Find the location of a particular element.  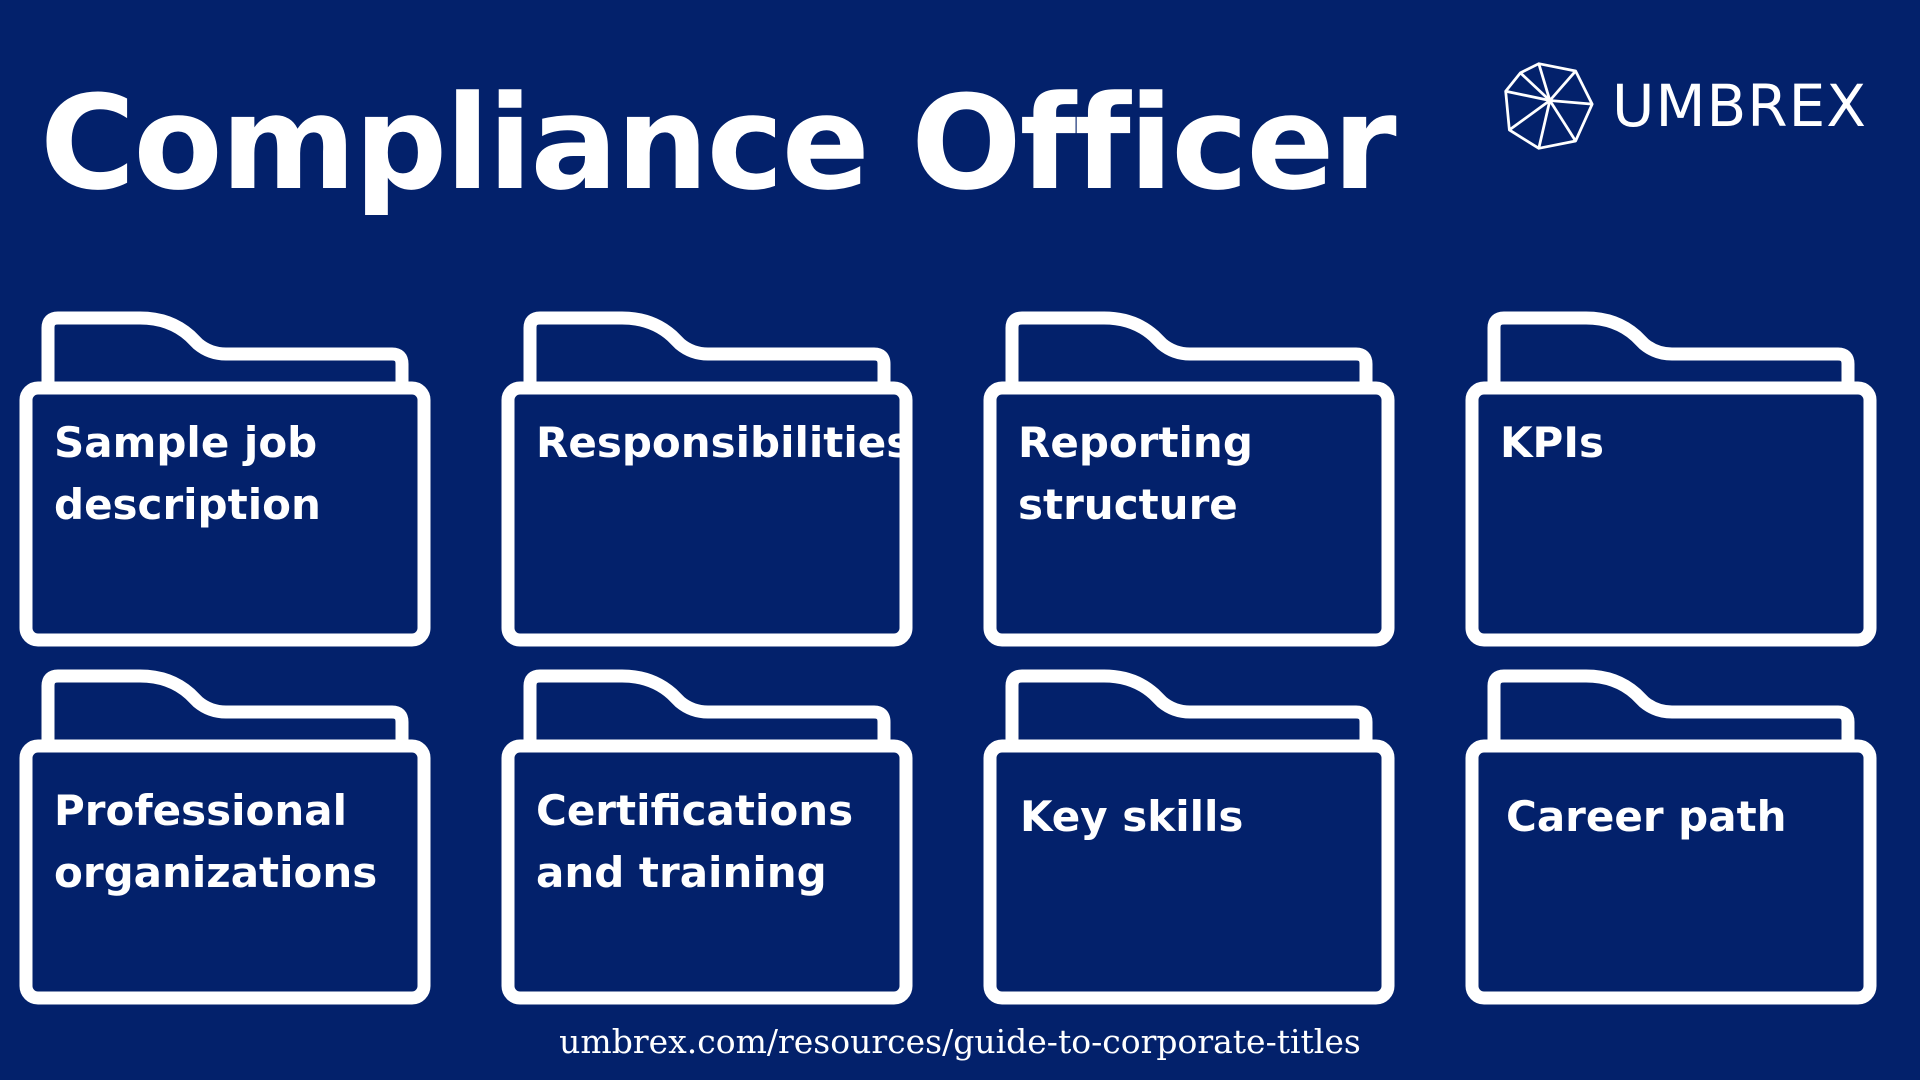

folder-sample-job-description: Sample job description is located at coordinates (225, 479).